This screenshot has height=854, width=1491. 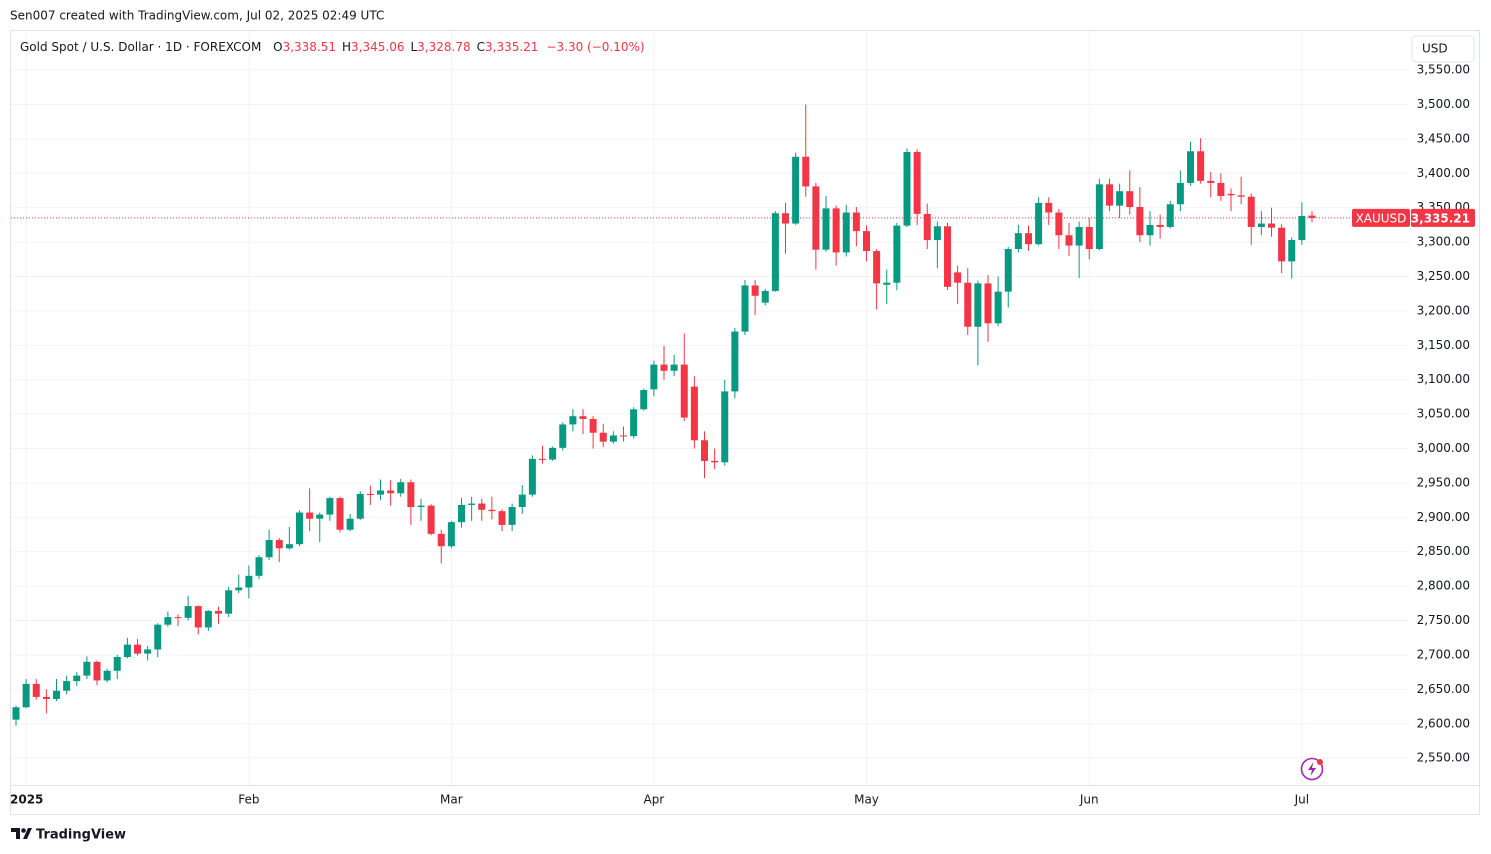 What do you see at coordinates (1312, 769) in the screenshot?
I see `alert-icon` at bounding box center [1312, 769].